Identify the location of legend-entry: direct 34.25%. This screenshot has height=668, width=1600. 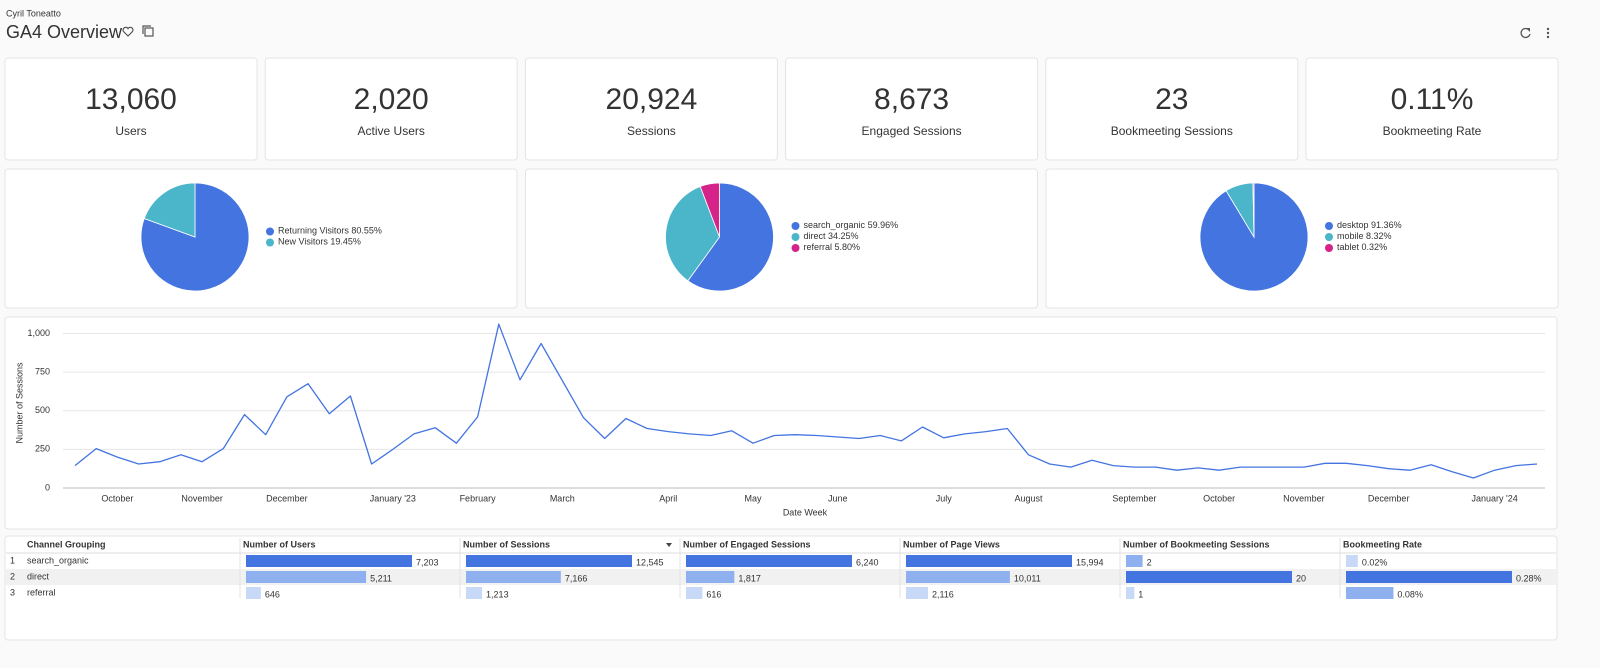
(831, 236).